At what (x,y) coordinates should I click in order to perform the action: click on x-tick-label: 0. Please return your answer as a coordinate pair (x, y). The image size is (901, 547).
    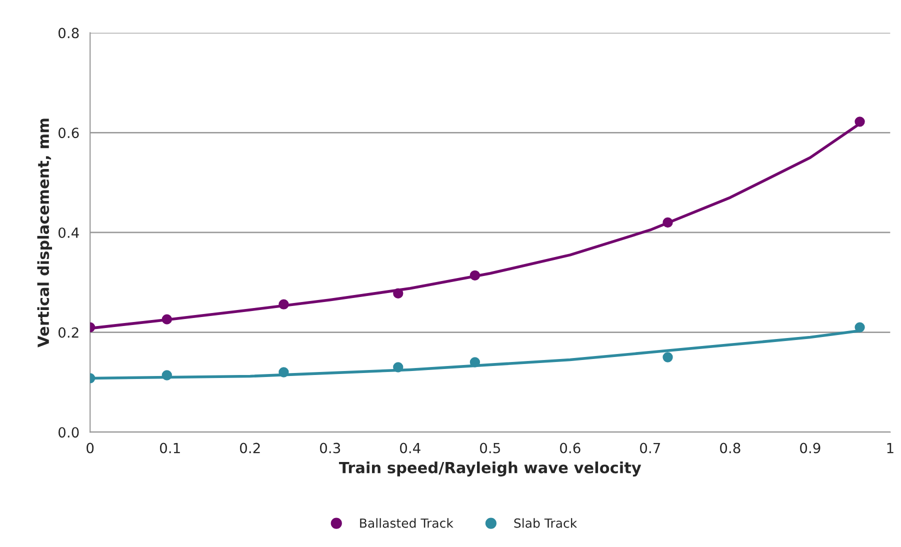
    Looking at the image, I should click on (90, 448).